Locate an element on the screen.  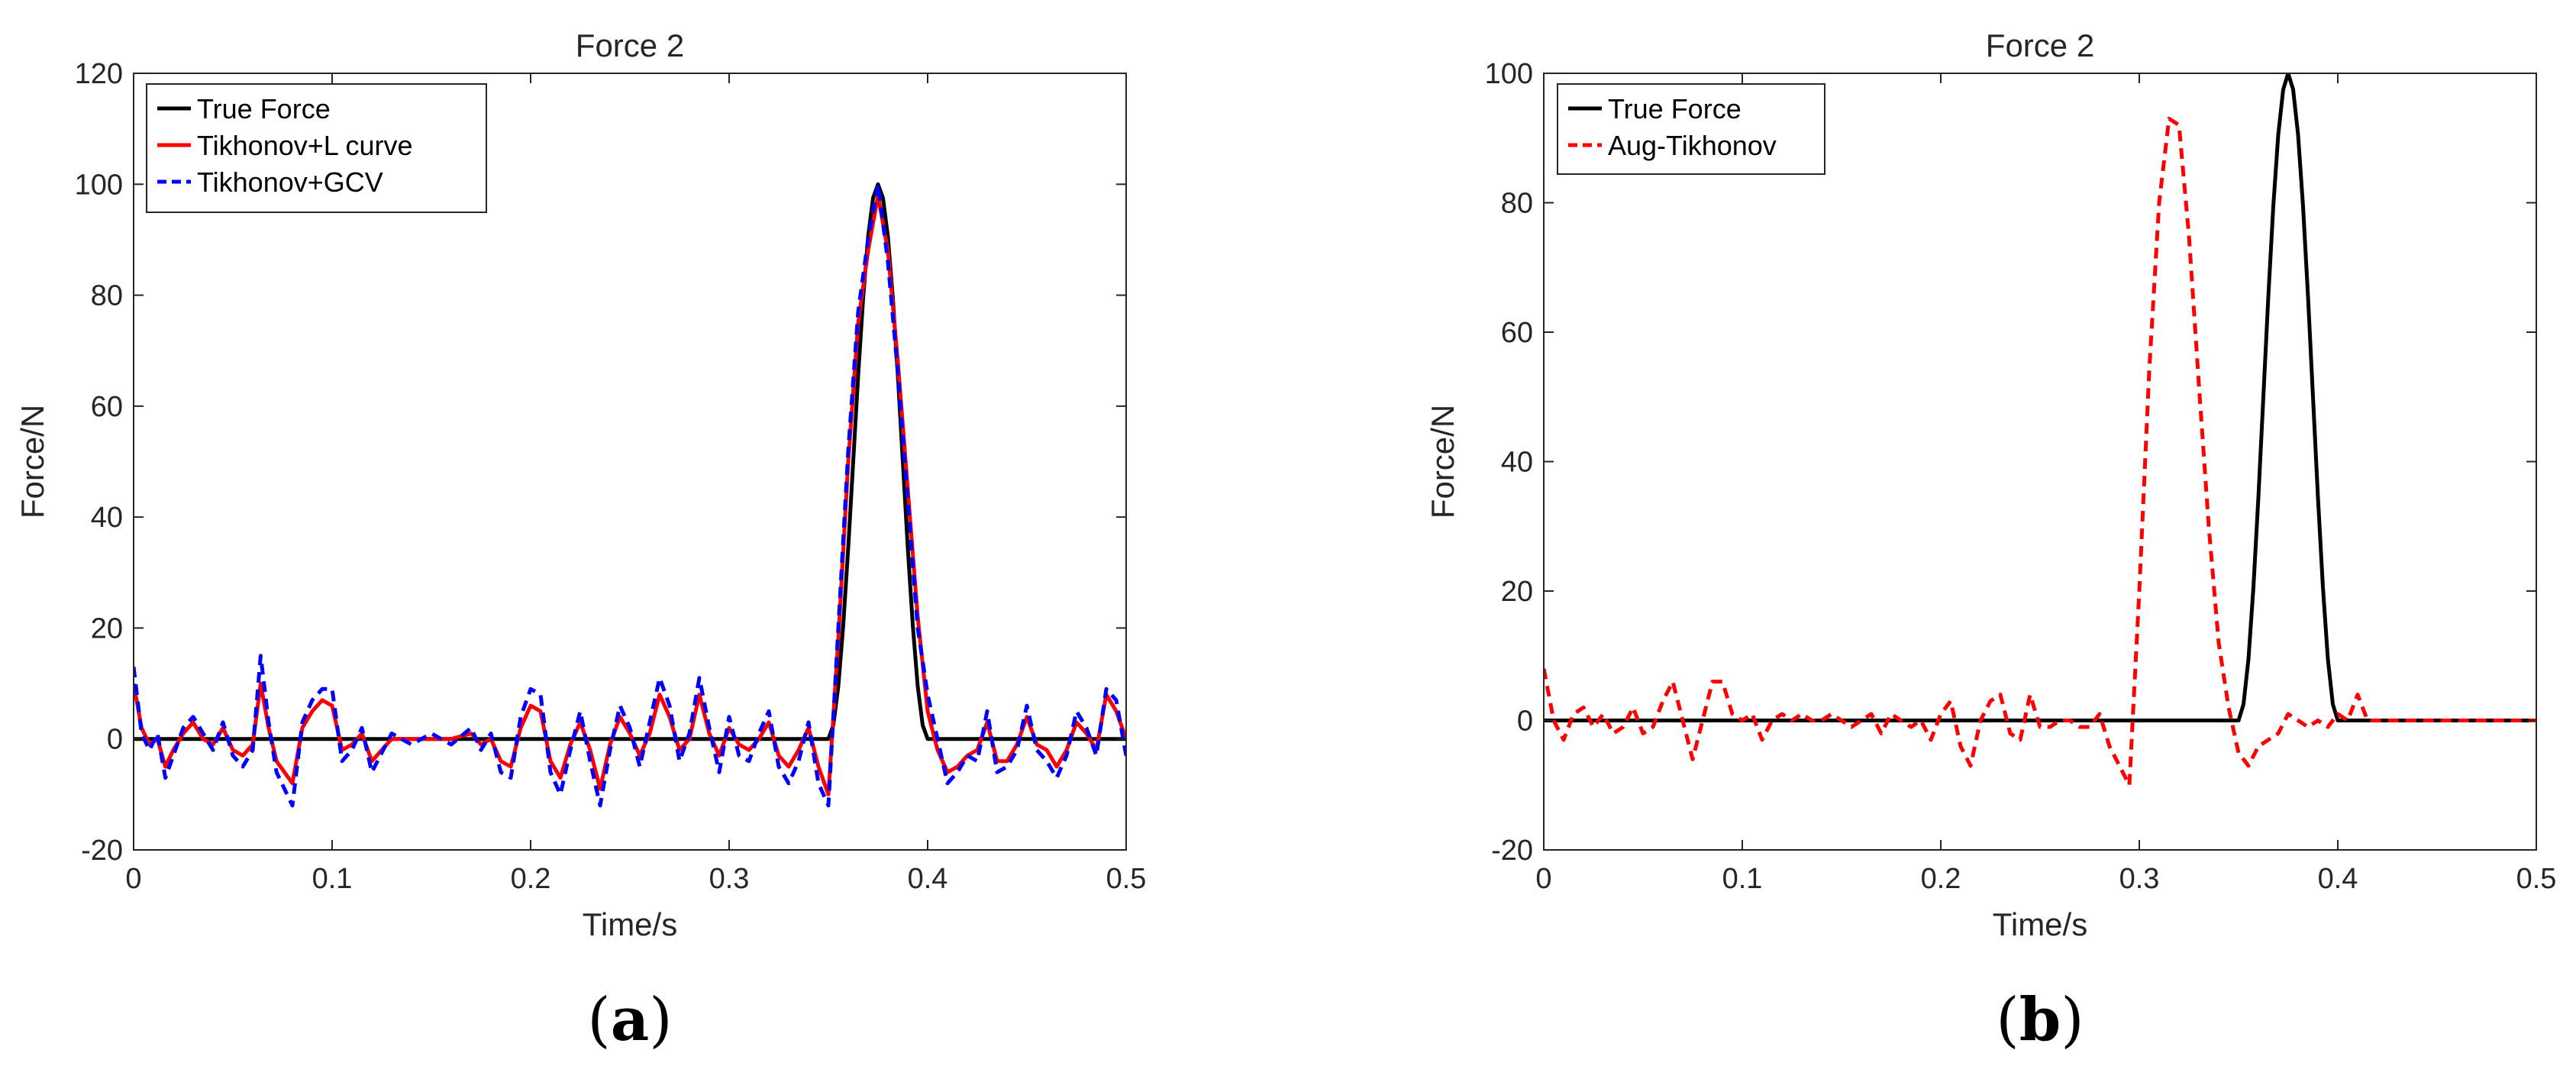
legend-entry: Tikhonov+GCV is located at coordinates (290, 182).